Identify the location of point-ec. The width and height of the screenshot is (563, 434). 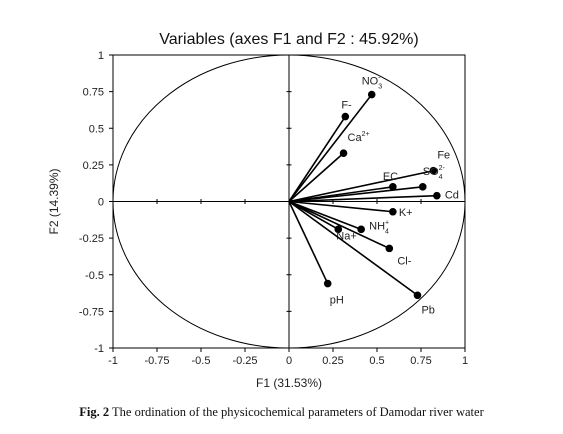
(393, 187).